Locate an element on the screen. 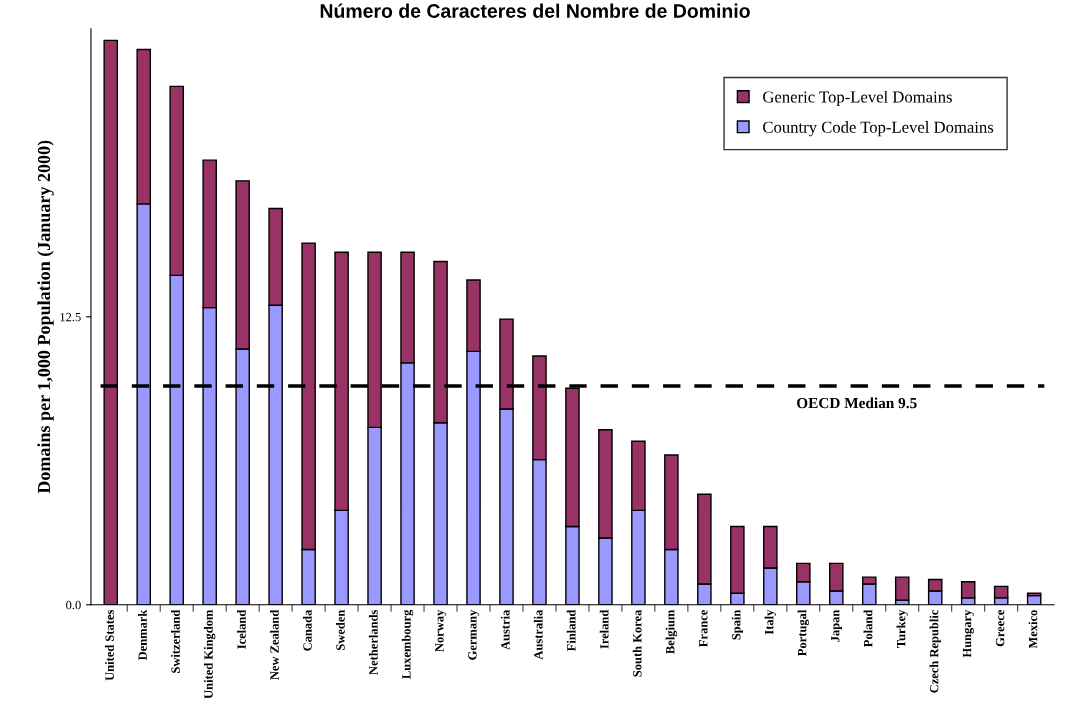 This screenshot has height=720, width=1070. y-tick-label: 12.5 is located at coordinates (70, 317).